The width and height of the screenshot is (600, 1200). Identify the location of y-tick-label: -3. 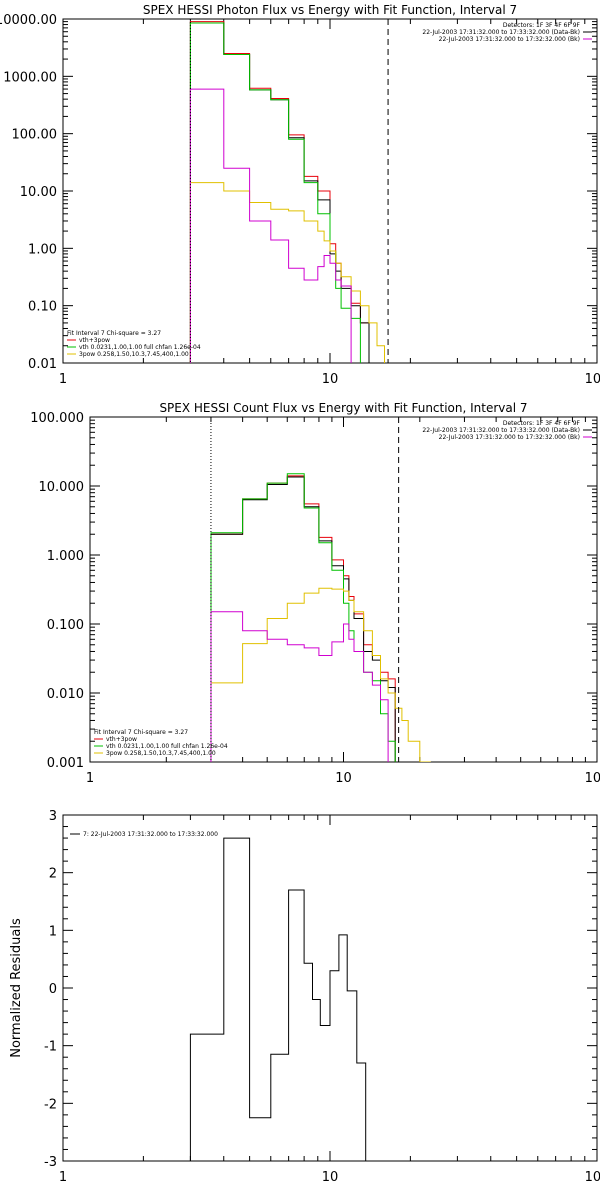
(50, 1162).